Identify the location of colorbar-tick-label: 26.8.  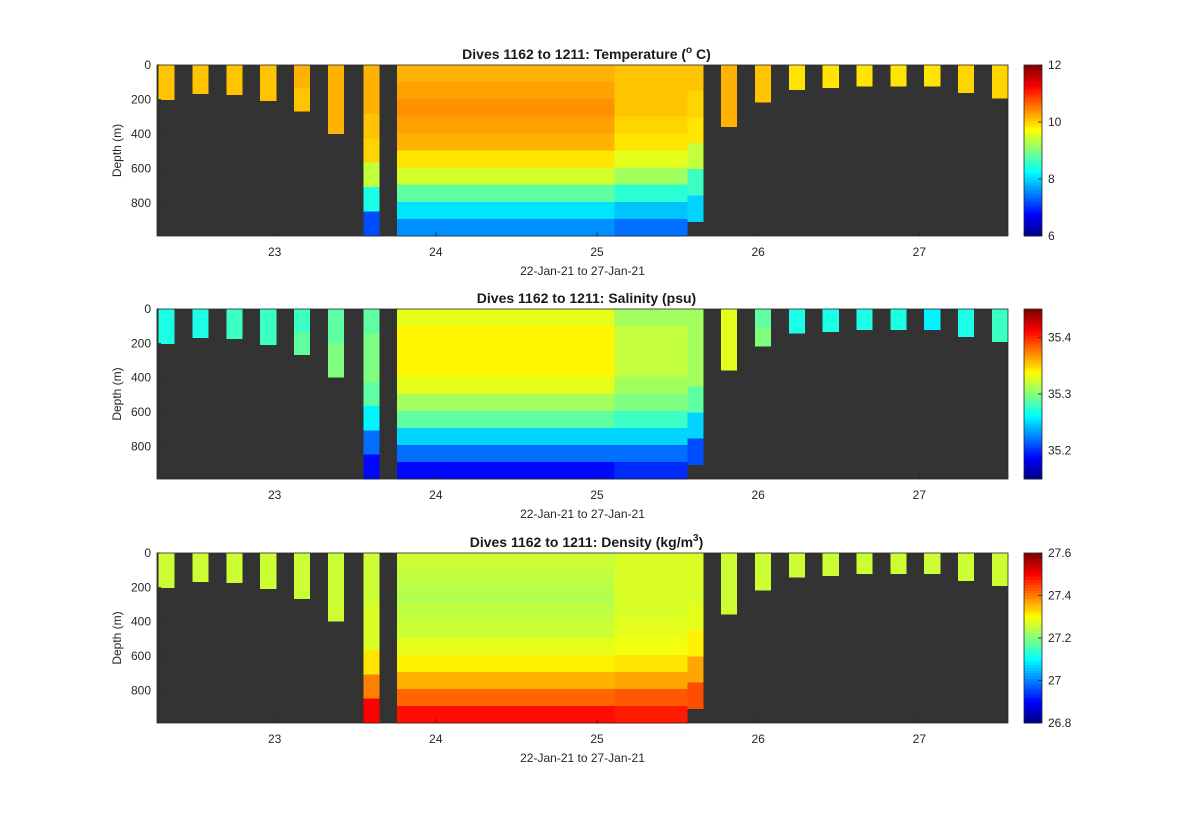
(1060, 723).